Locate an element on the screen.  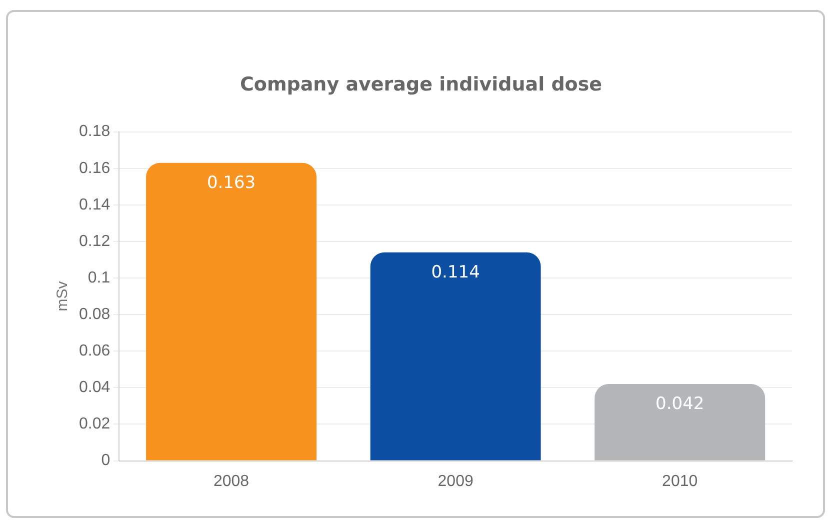
x-tick-label: 2008 is located at coordinates (231, 481).